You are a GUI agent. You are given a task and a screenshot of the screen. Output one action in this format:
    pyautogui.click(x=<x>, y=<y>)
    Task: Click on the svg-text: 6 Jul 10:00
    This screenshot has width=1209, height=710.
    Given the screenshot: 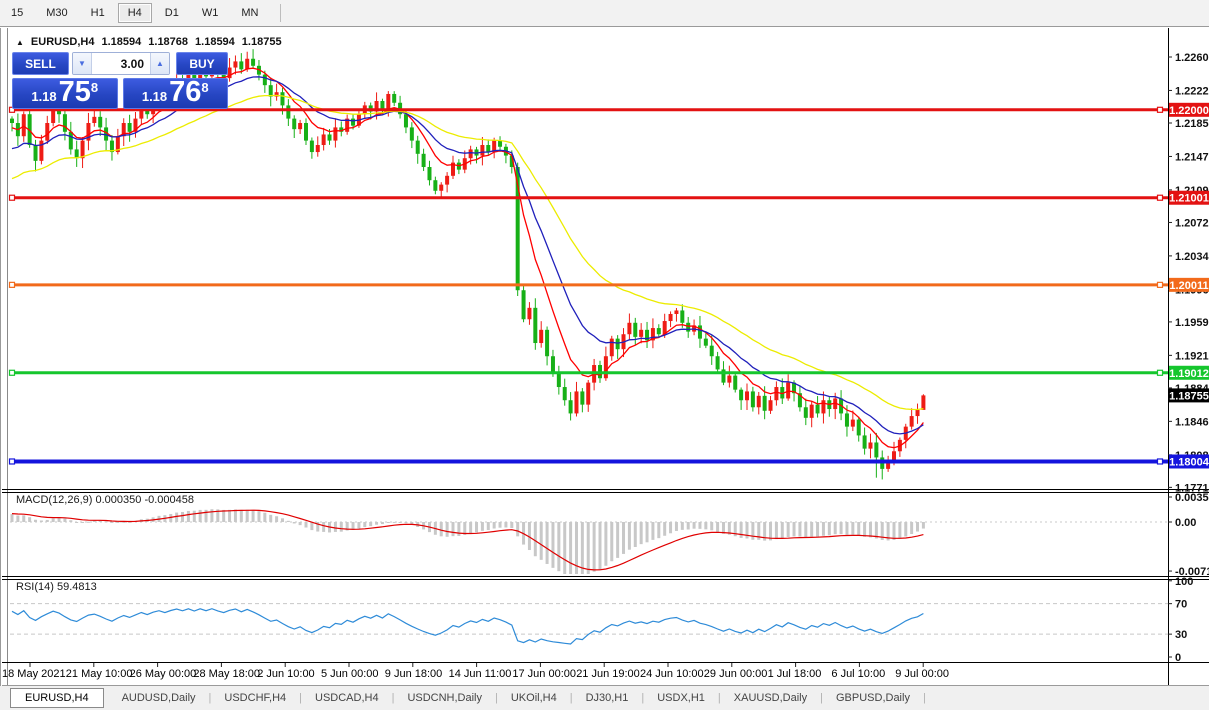 What is the action you would take?
    pyautogui.click(x=858, y=674)
    